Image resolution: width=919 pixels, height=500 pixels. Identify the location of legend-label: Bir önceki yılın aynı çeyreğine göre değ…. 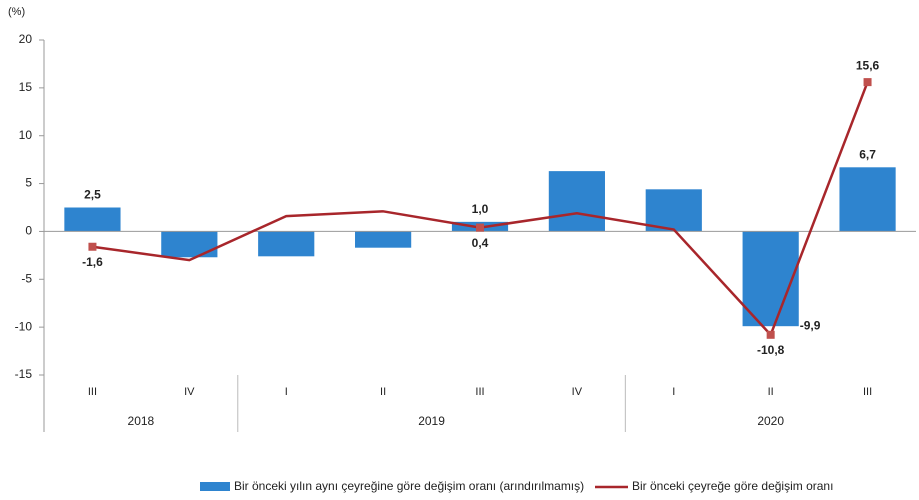
(409, 486).